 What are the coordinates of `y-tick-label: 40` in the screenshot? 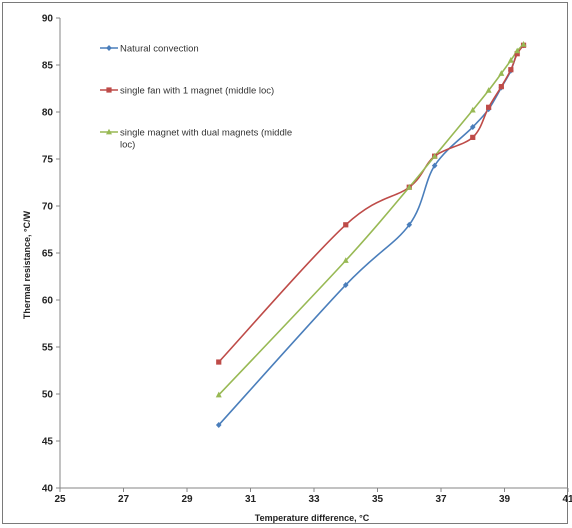 It's located at (48, 489).